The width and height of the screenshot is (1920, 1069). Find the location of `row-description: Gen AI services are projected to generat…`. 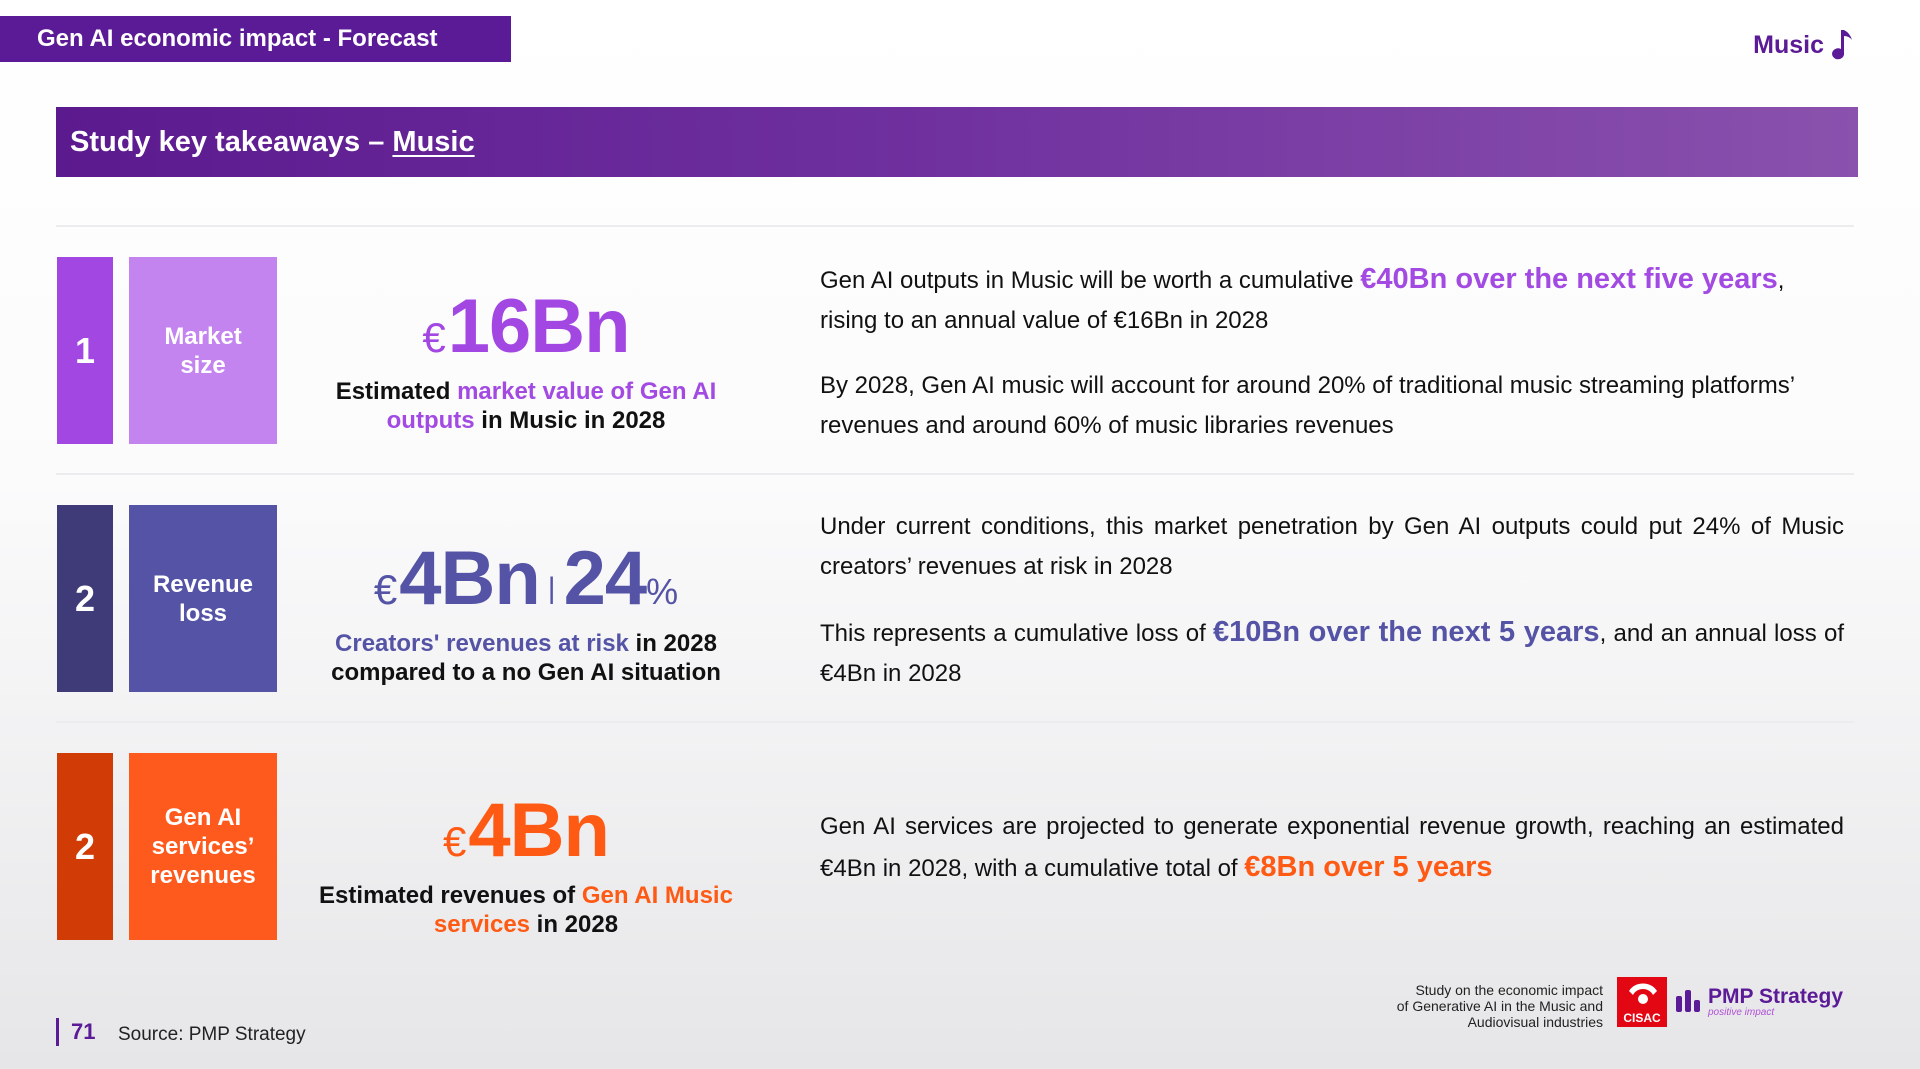

row-description: Gen AI services are projected to generat… is located at coordinates (1332, 848).